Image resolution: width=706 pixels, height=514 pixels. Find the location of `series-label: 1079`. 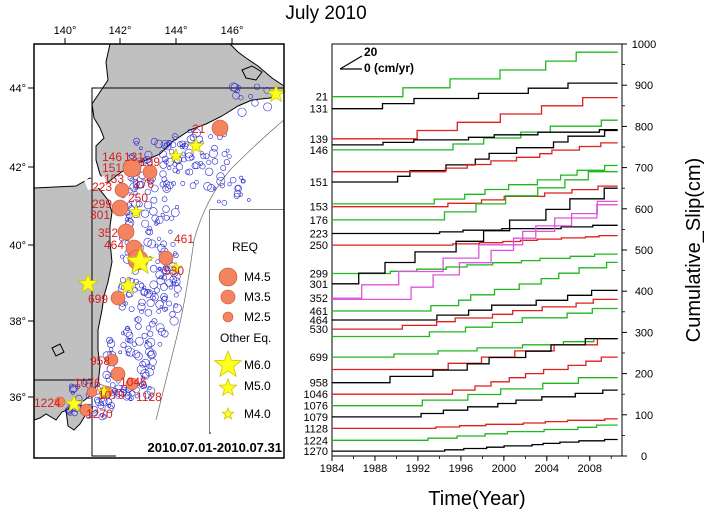

series-label: 1079 is located at coordinates (316, 418).